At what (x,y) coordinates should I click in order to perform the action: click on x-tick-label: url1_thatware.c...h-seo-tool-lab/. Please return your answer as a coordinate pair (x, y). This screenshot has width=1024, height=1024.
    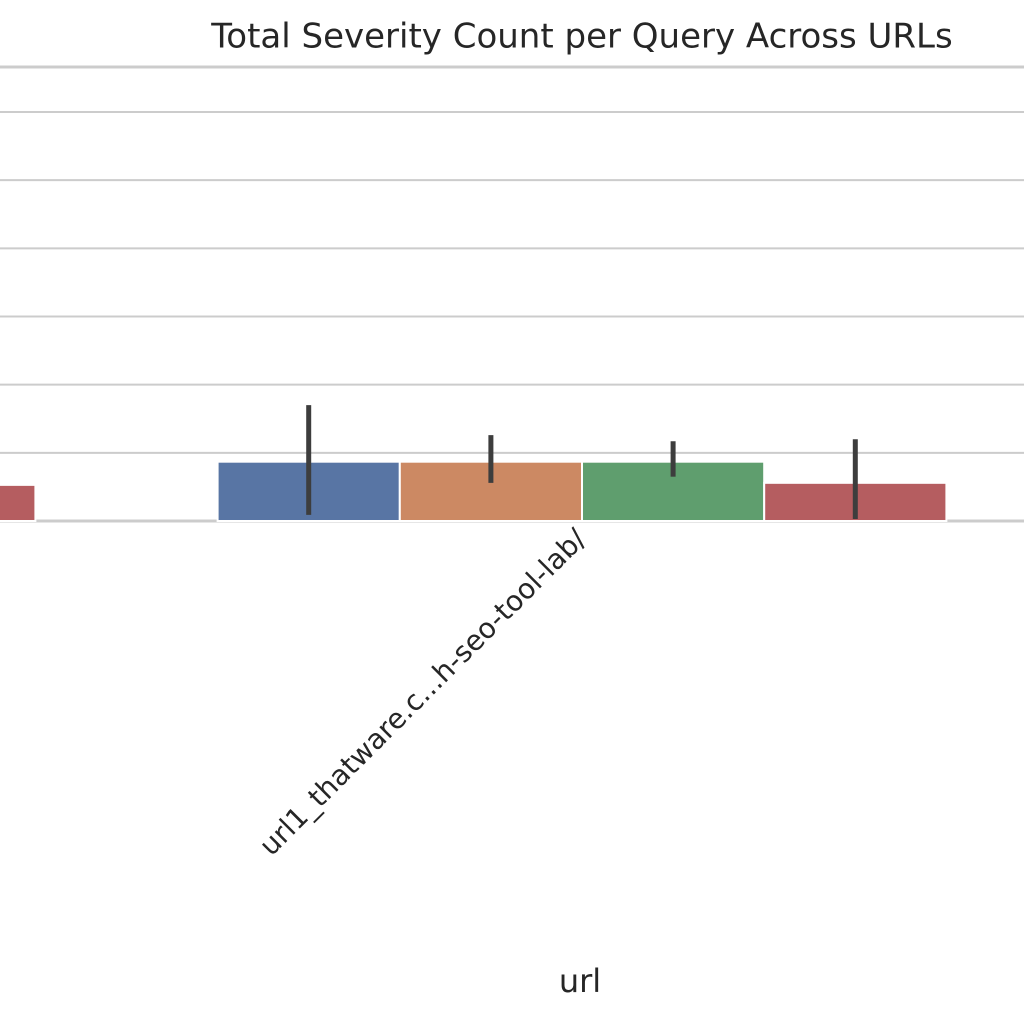
    Looking at the image, I should click on (423, 692).